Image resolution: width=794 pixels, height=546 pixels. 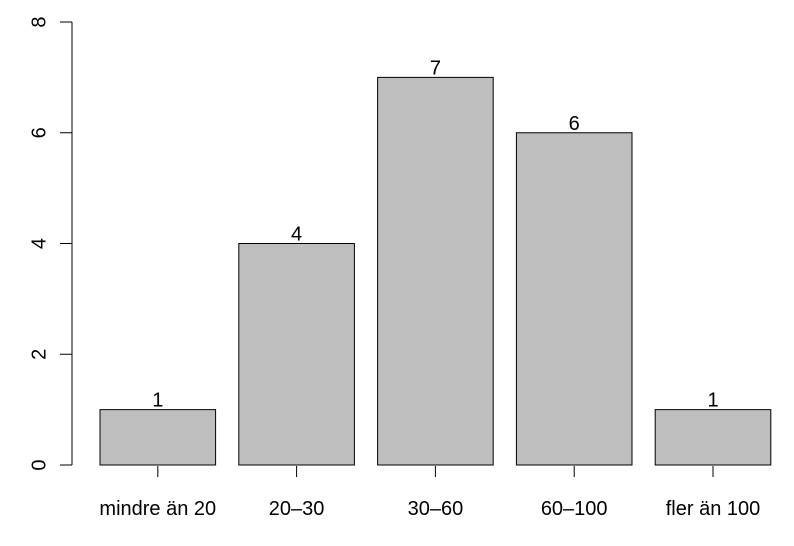 What do you see at coordinates (296, 235) in the screenshot?
I see `value-label: 4` at bounding box center [296, 235].